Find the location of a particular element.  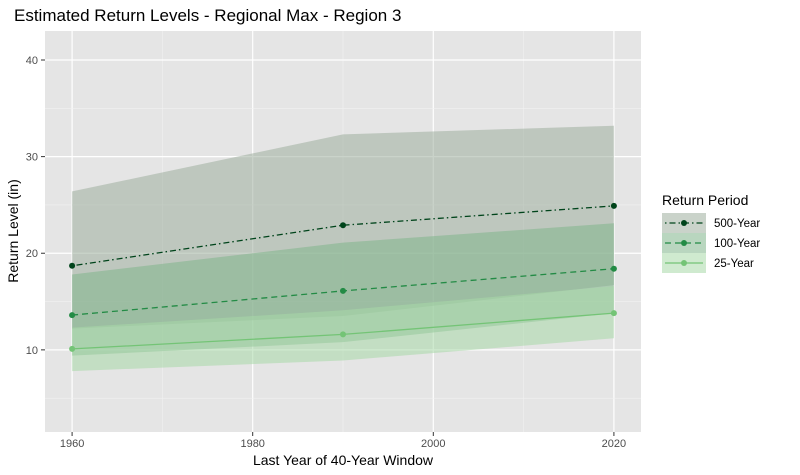

y-axis-ticks: 10 20 30 40 is located at coordinates (35, 206).